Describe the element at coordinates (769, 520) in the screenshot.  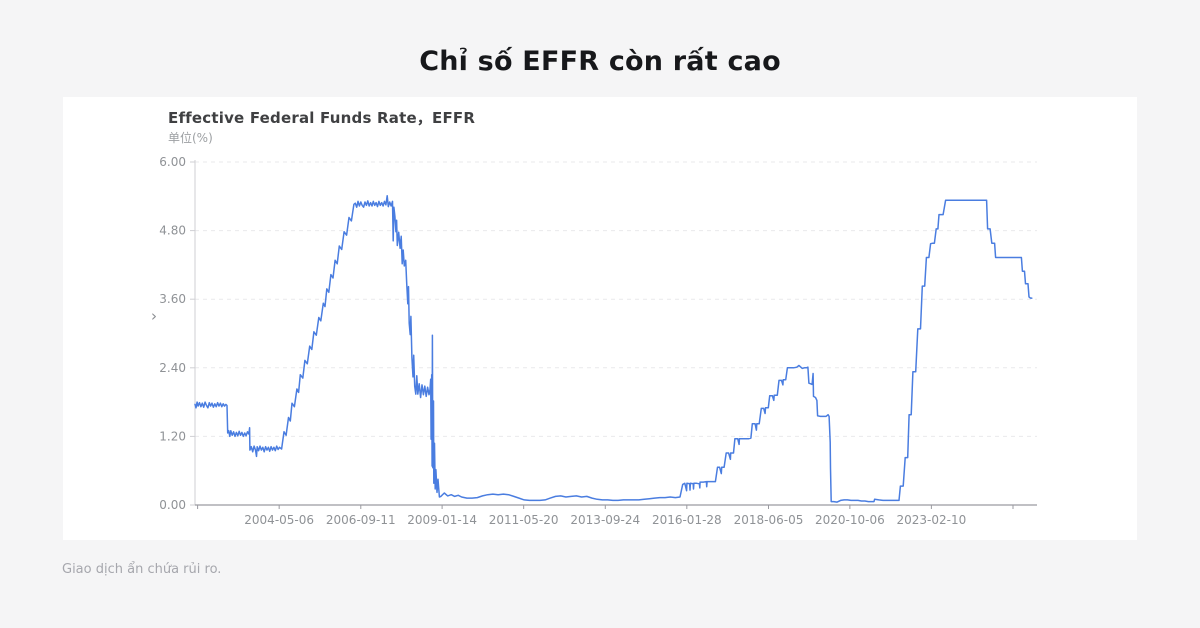
I see `x-axis-label: 2018-06-05` at that location.